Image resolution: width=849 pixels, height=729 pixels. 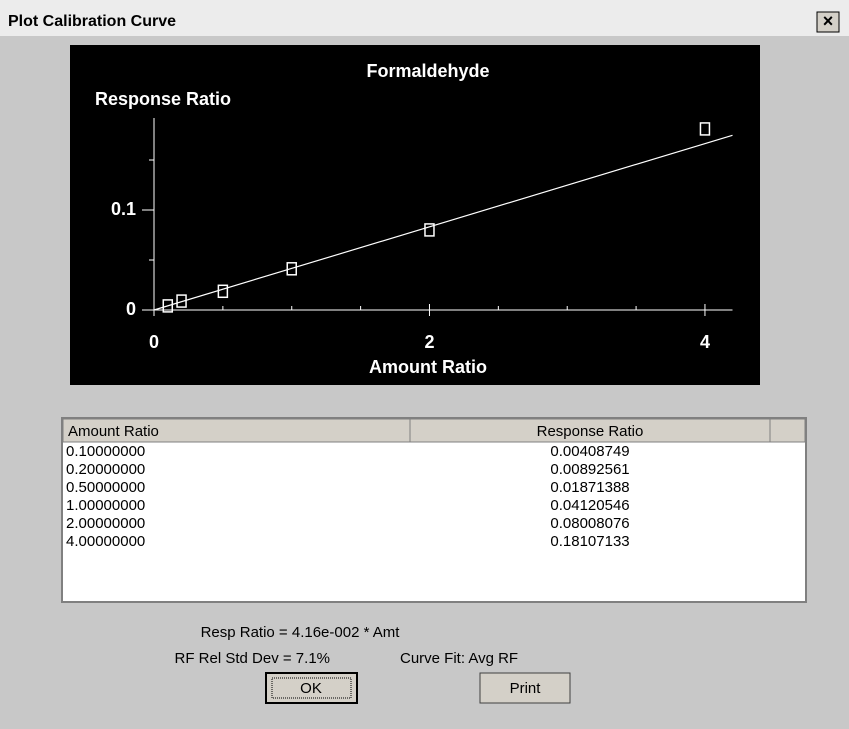 I want to click on focus-rect, so click(x=311, y=688).